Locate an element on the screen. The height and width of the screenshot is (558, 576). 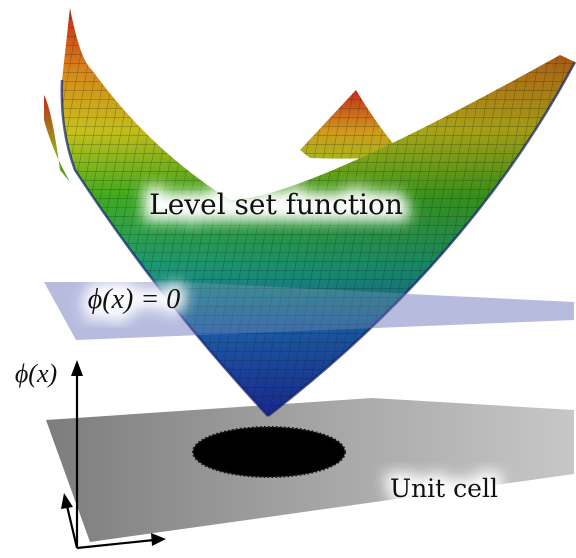
surface-label-group: Level set function Level set function is located at coordinates (276, 204).